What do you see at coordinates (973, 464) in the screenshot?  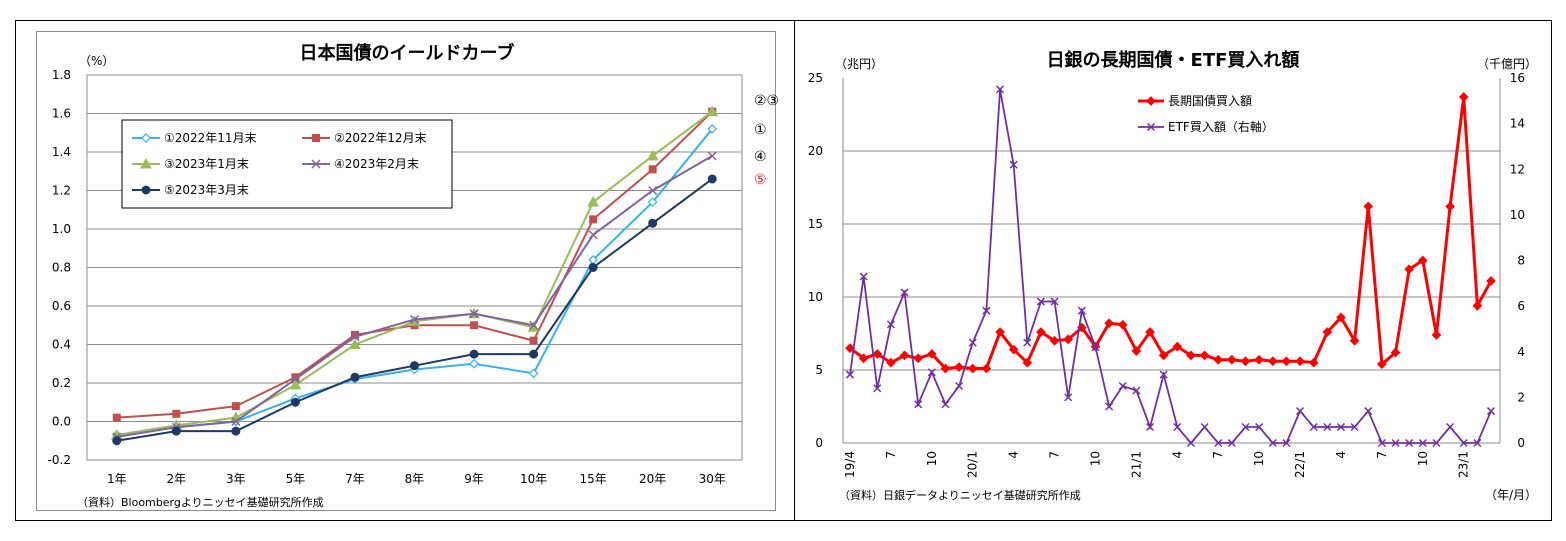 I see `x-tick-label: 20/1` at bounding box center [973, 464].